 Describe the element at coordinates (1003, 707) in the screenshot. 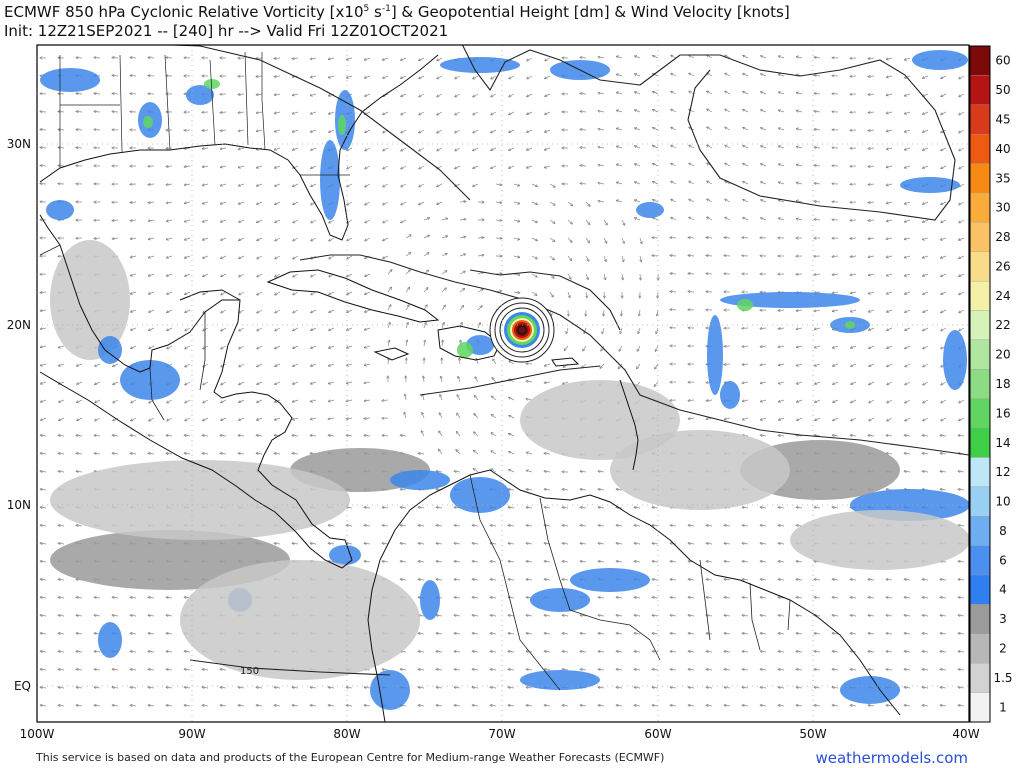

I see `colorbar-label: 1` at that location.